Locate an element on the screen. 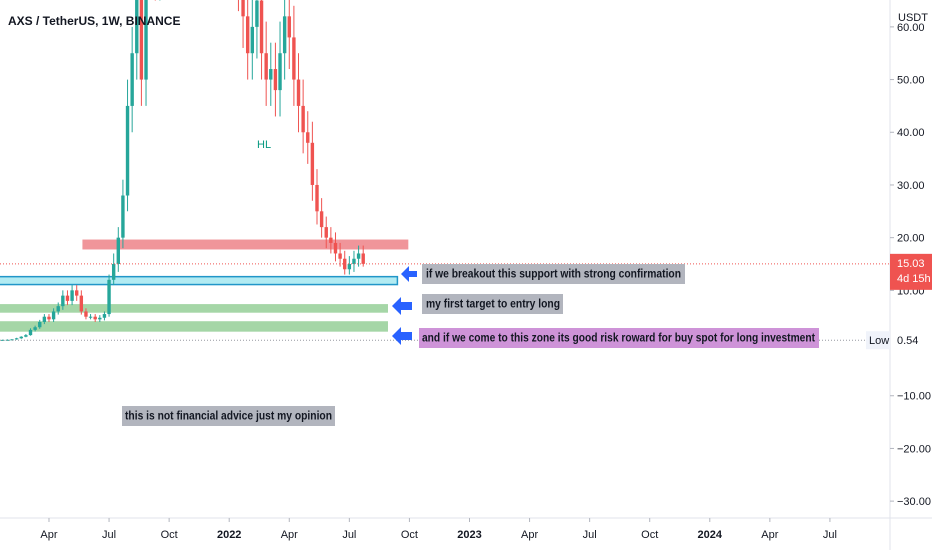 This screenshot has height=550, width=932. low-value: 0.54 is located at coordinates (907, 341).